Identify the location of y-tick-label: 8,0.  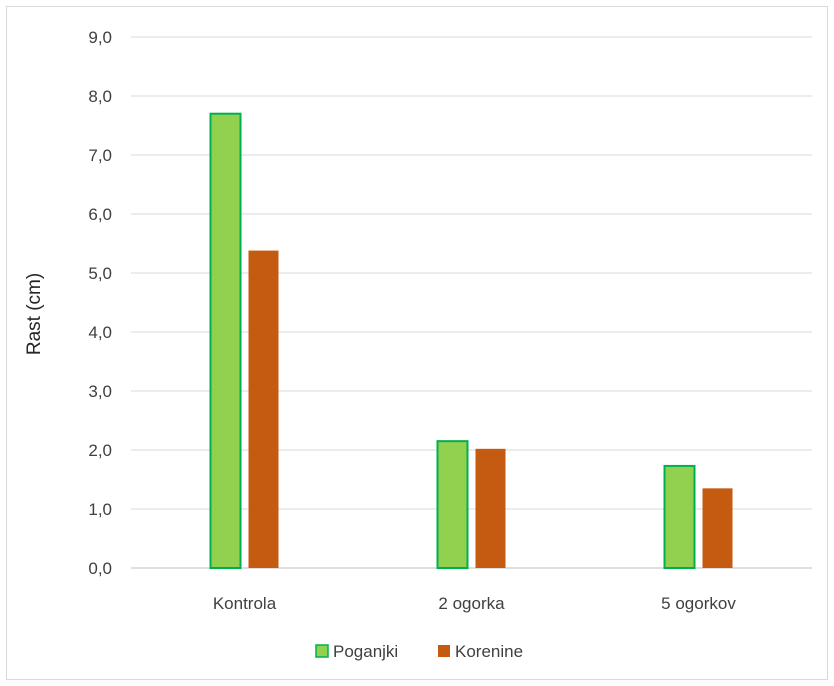
(100, 96).